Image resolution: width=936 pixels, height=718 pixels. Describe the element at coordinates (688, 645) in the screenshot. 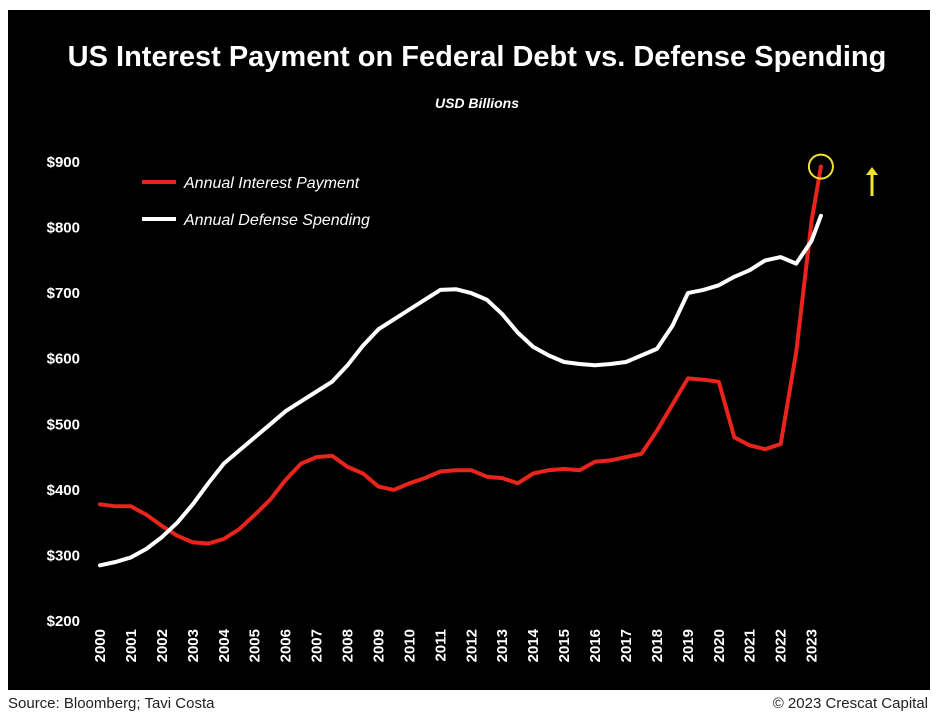

I see `x-tick-label: 2019` at that location.